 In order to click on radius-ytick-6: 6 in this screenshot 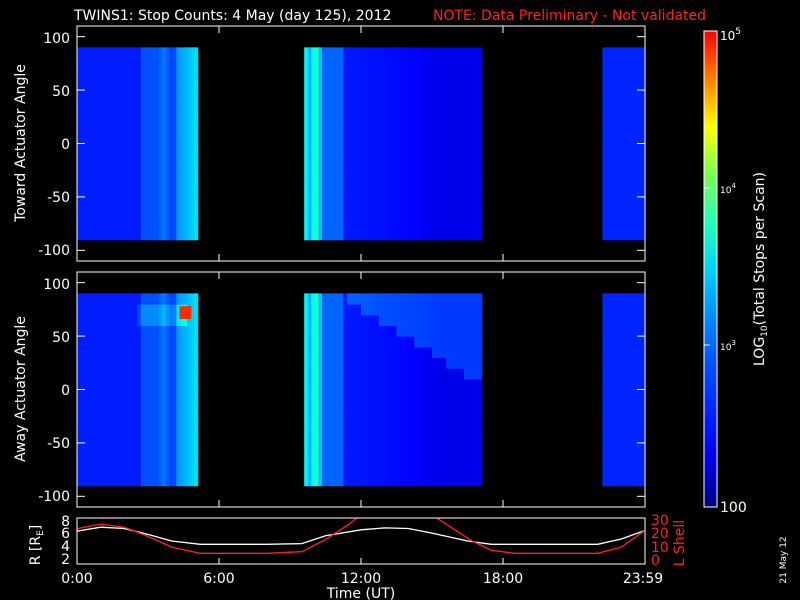, I will do `click(65, 534)`.